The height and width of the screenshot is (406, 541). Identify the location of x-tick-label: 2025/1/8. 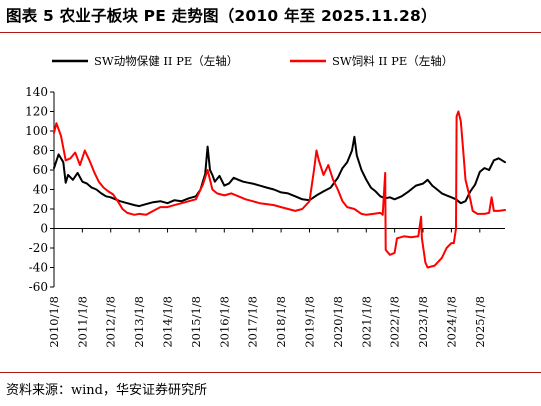
(480, 322).